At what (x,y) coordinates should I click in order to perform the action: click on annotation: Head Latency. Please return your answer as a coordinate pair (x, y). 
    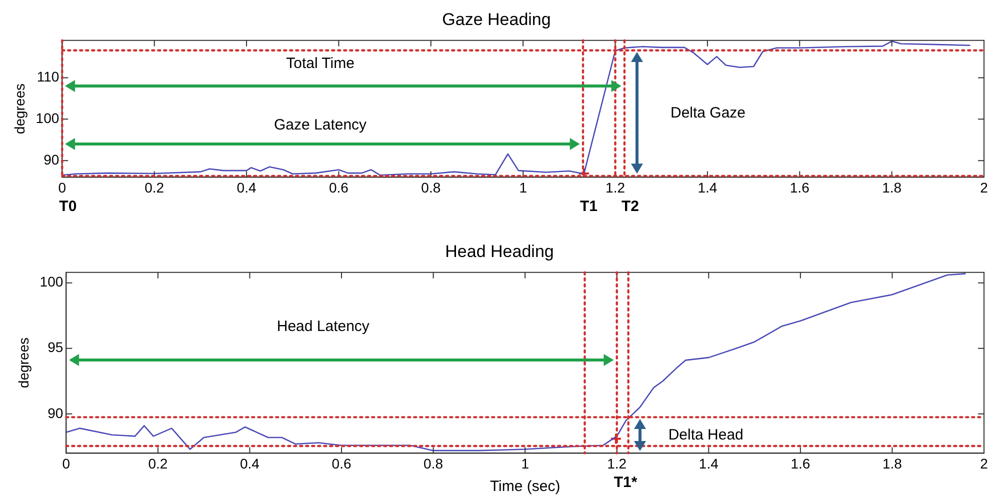
    Looking at the image, I should click on (323, 326).